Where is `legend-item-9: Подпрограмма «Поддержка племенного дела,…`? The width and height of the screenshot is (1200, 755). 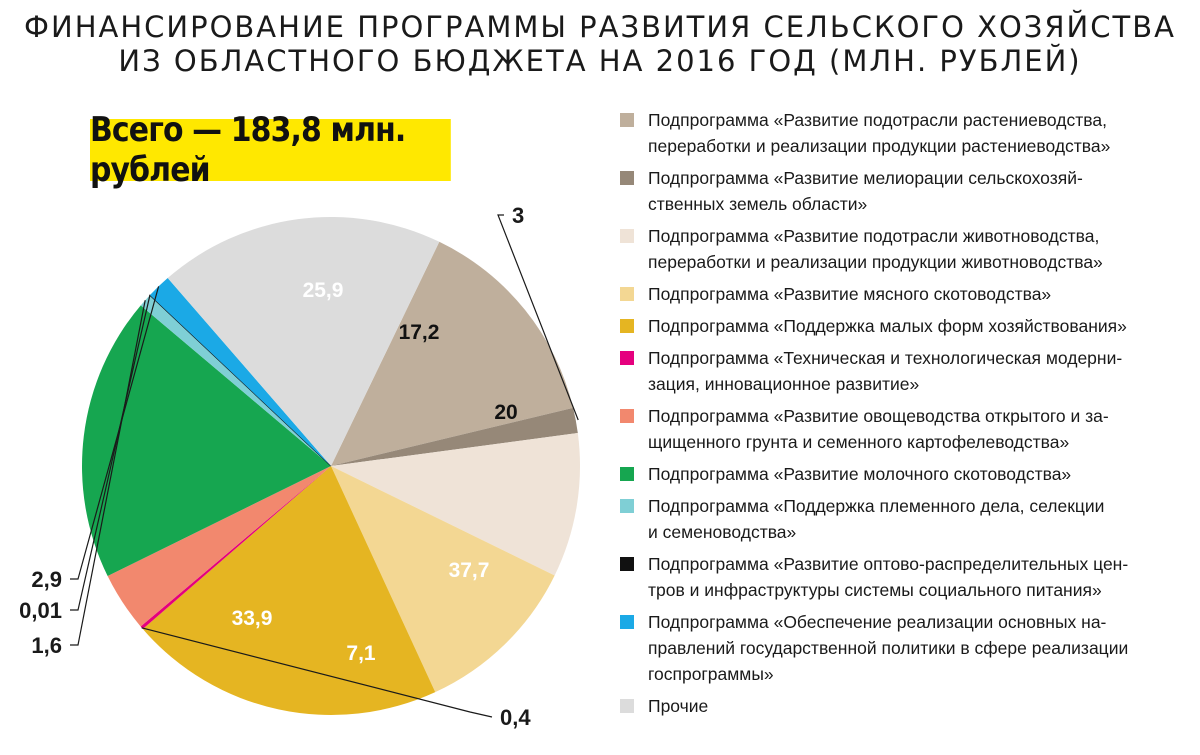 legend-item-9: Подпрограмма «Поддержка племенного дела,… is located at coordinates (907, 519).